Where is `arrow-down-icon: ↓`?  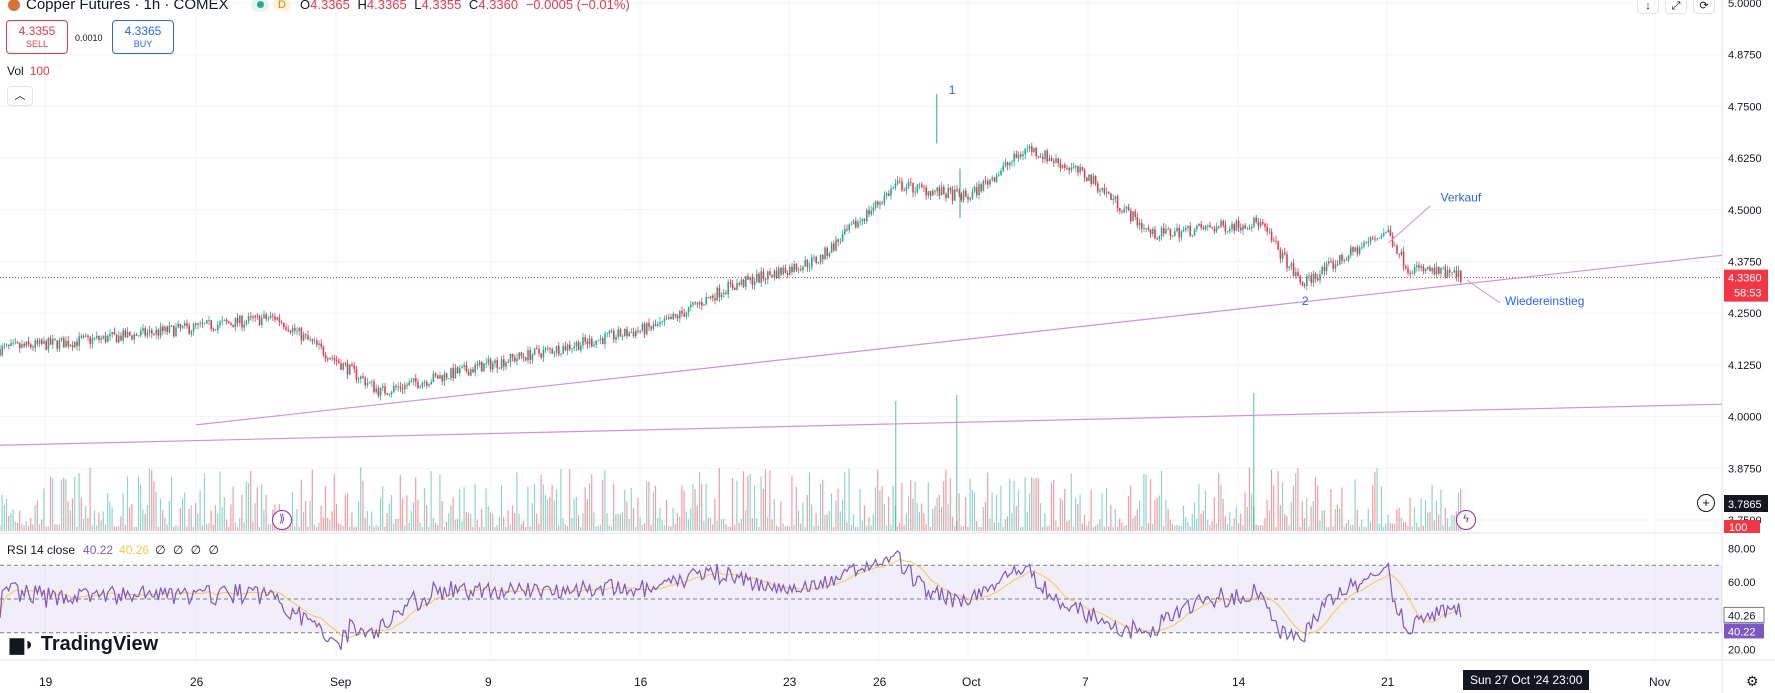 arrow-down-icon: ↓ is located at coordinates (1648, 7).